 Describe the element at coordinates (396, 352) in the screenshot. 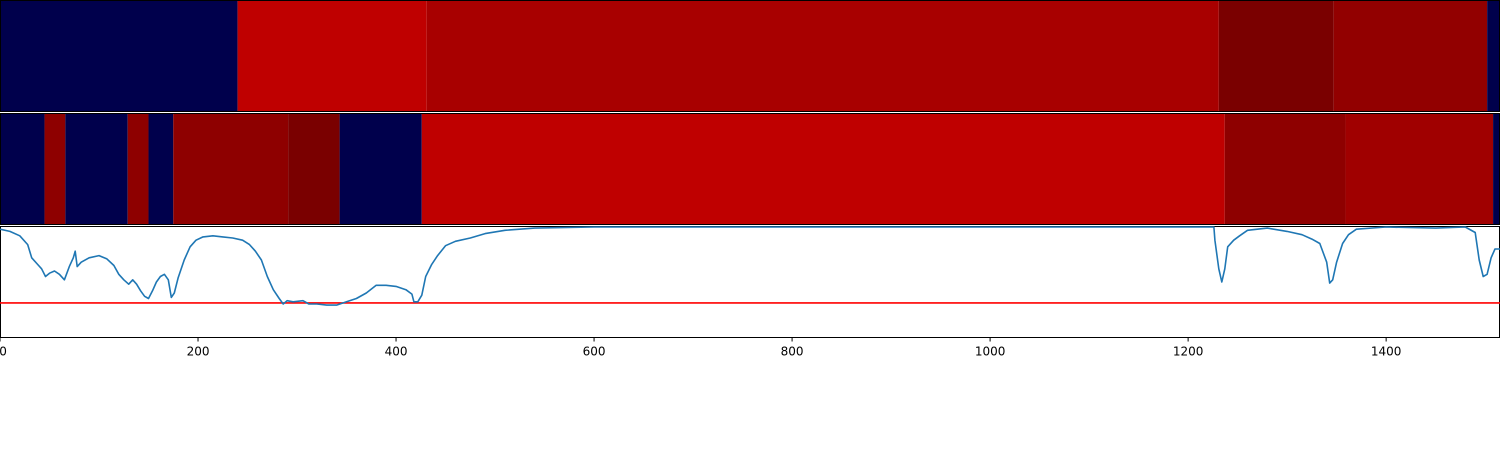

I see `x-tick-label: 400` at that location.